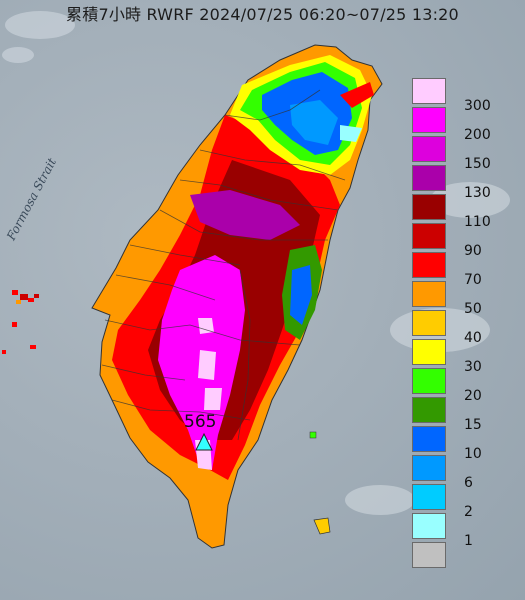 This screenshot has width=525, height=600. Describe the element at coordinates (473, 309) in the screenshot. I see `legend-label: 50` at that location.